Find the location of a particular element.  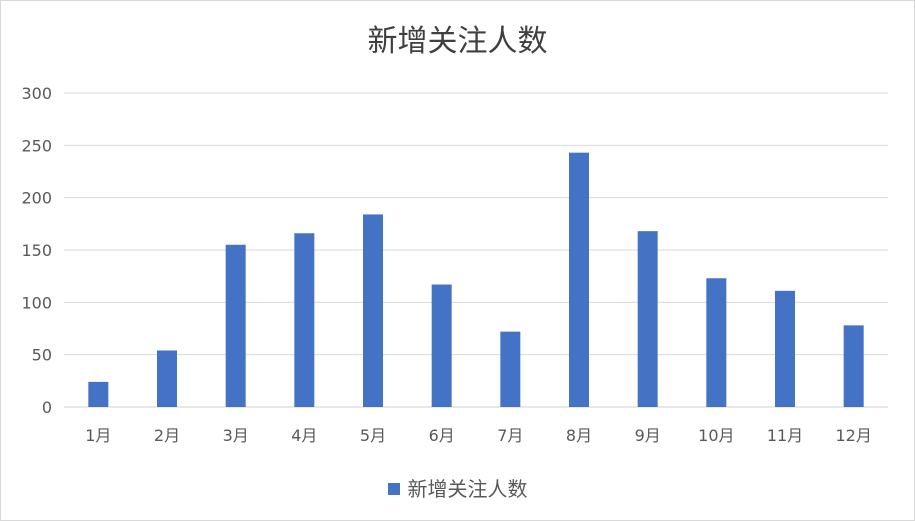

y-tick-label: 0 is located at coordinates (47, 407).